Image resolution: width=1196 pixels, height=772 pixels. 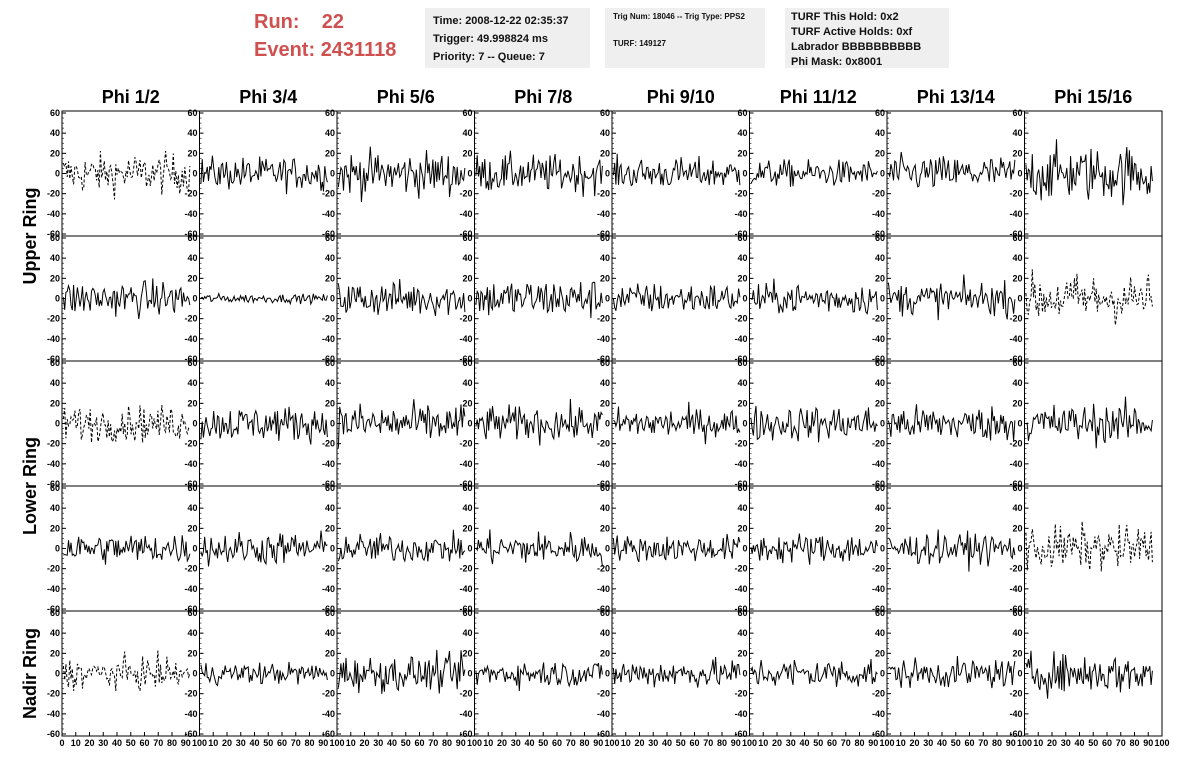 What do you see at coordinates (213, 743) in the screenshot?
I see `x-tick-label: 10` at bounding box center [213, 743].